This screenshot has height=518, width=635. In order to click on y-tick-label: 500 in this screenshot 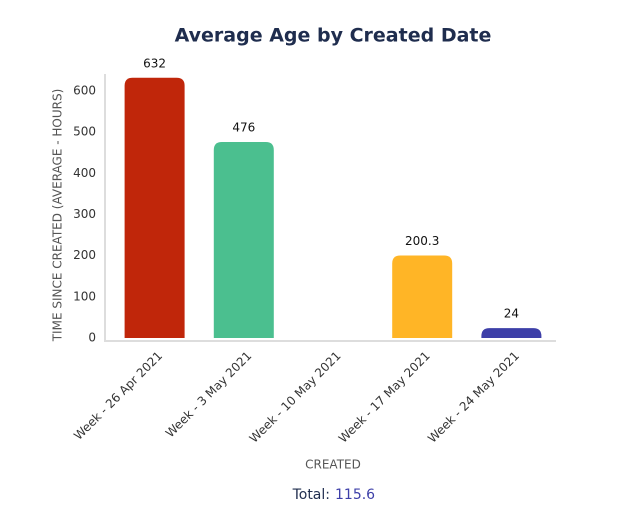, I will do `click(84, 132)`.